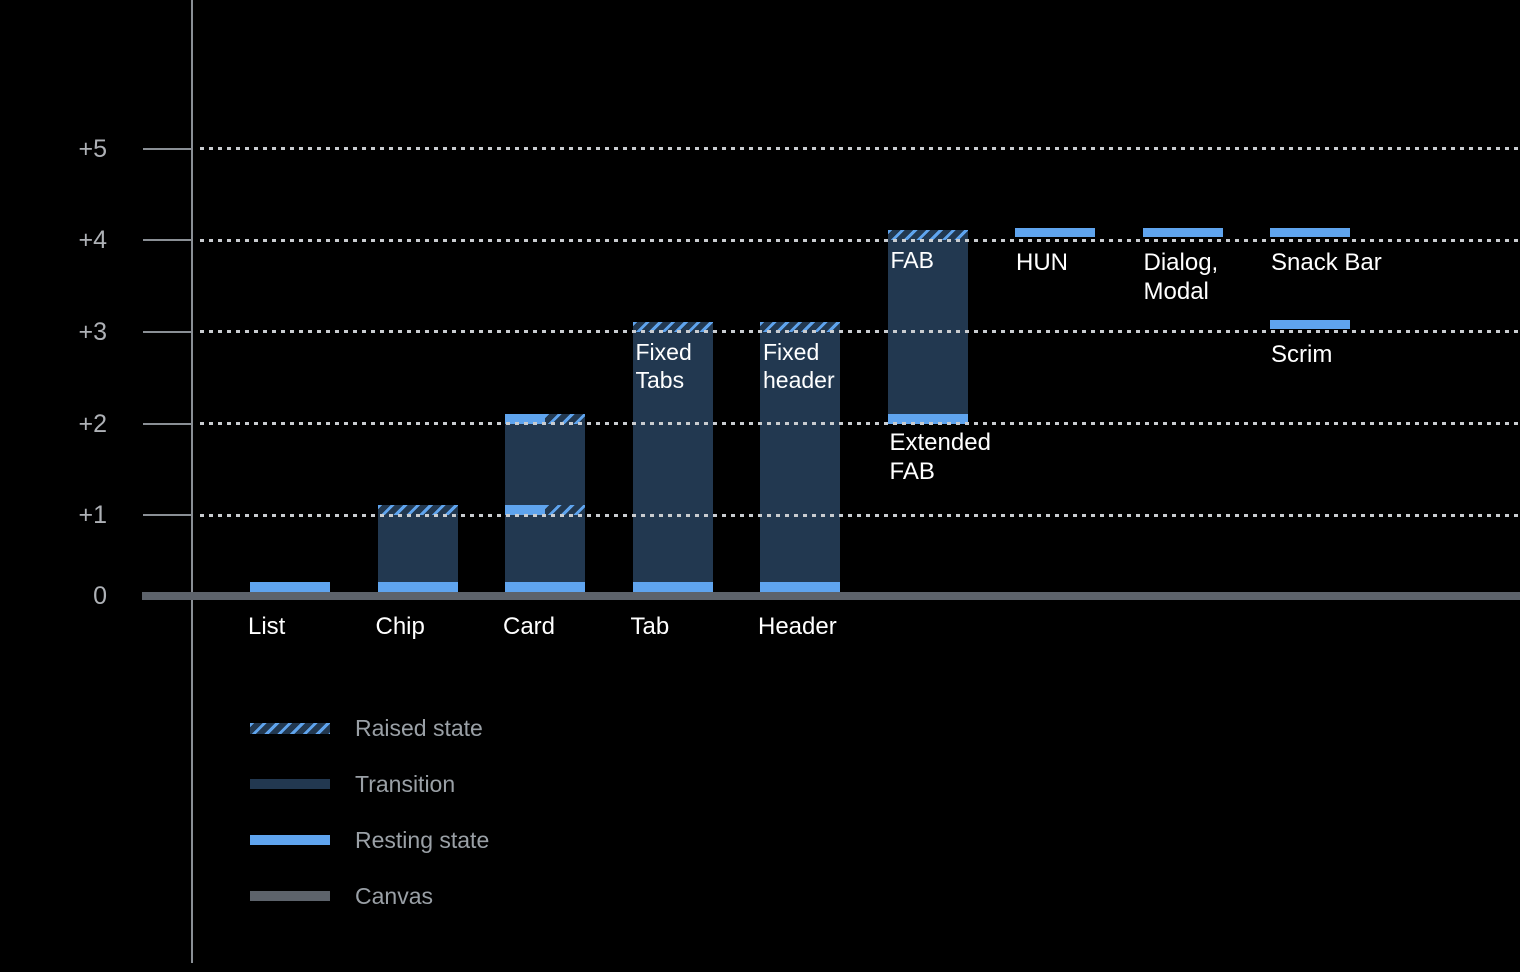 This screenshot has width=1520, height=972. I want to click on resting-band-list, so click(290, 587).